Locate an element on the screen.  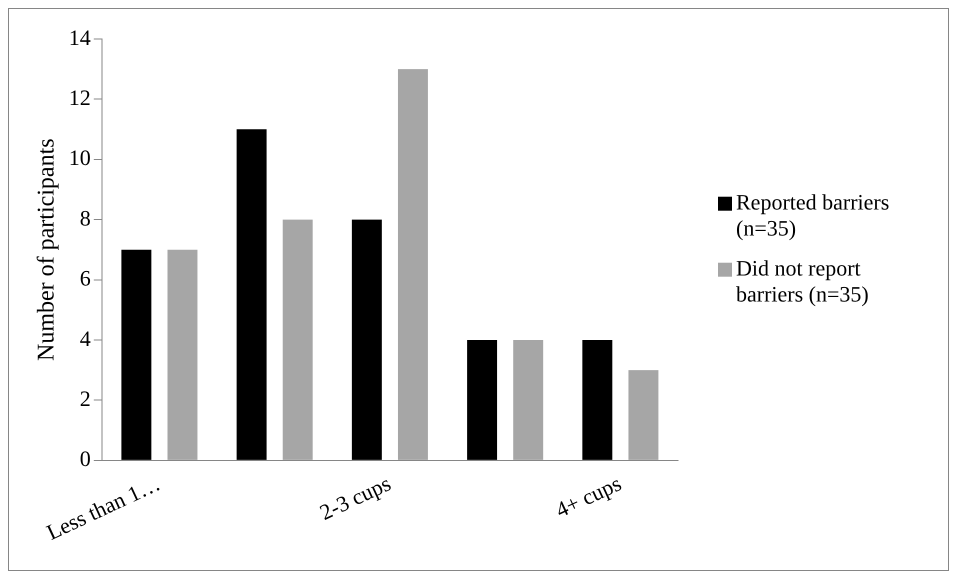
y-tick-label: 14 is located at coordinates (79, 37).